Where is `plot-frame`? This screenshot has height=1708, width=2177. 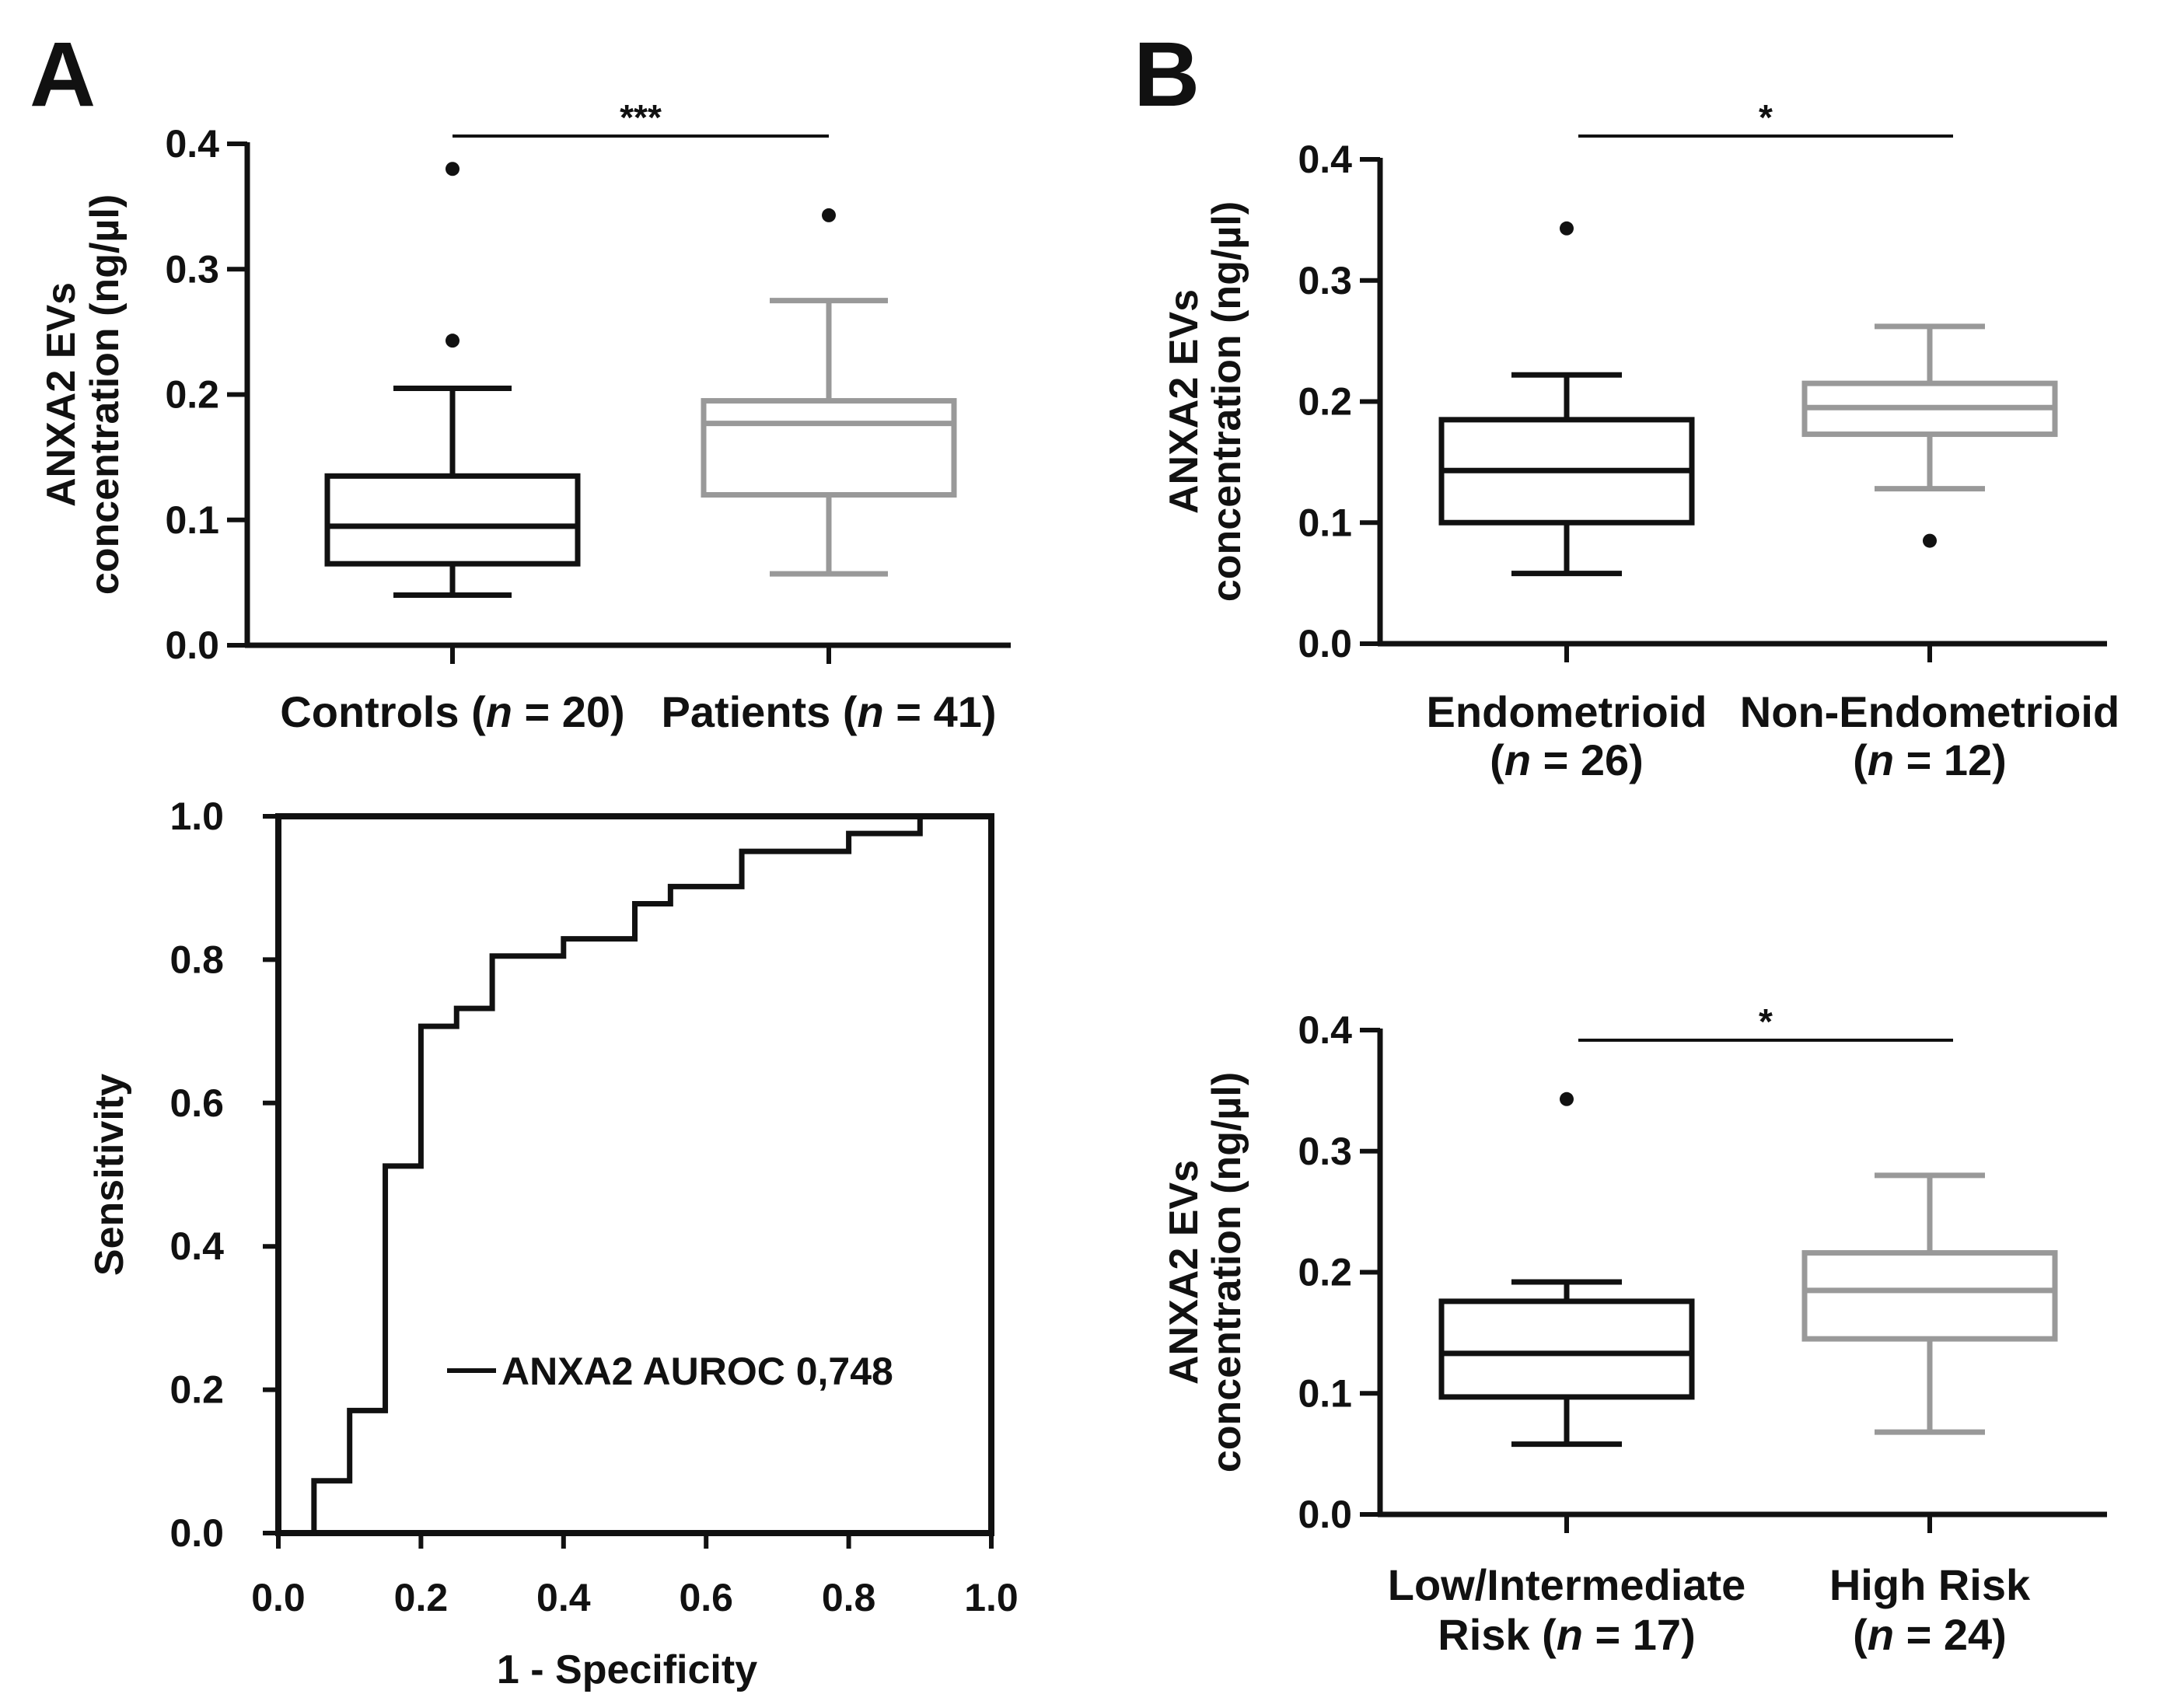 plot-frame is located at coordinates (634, 1174).